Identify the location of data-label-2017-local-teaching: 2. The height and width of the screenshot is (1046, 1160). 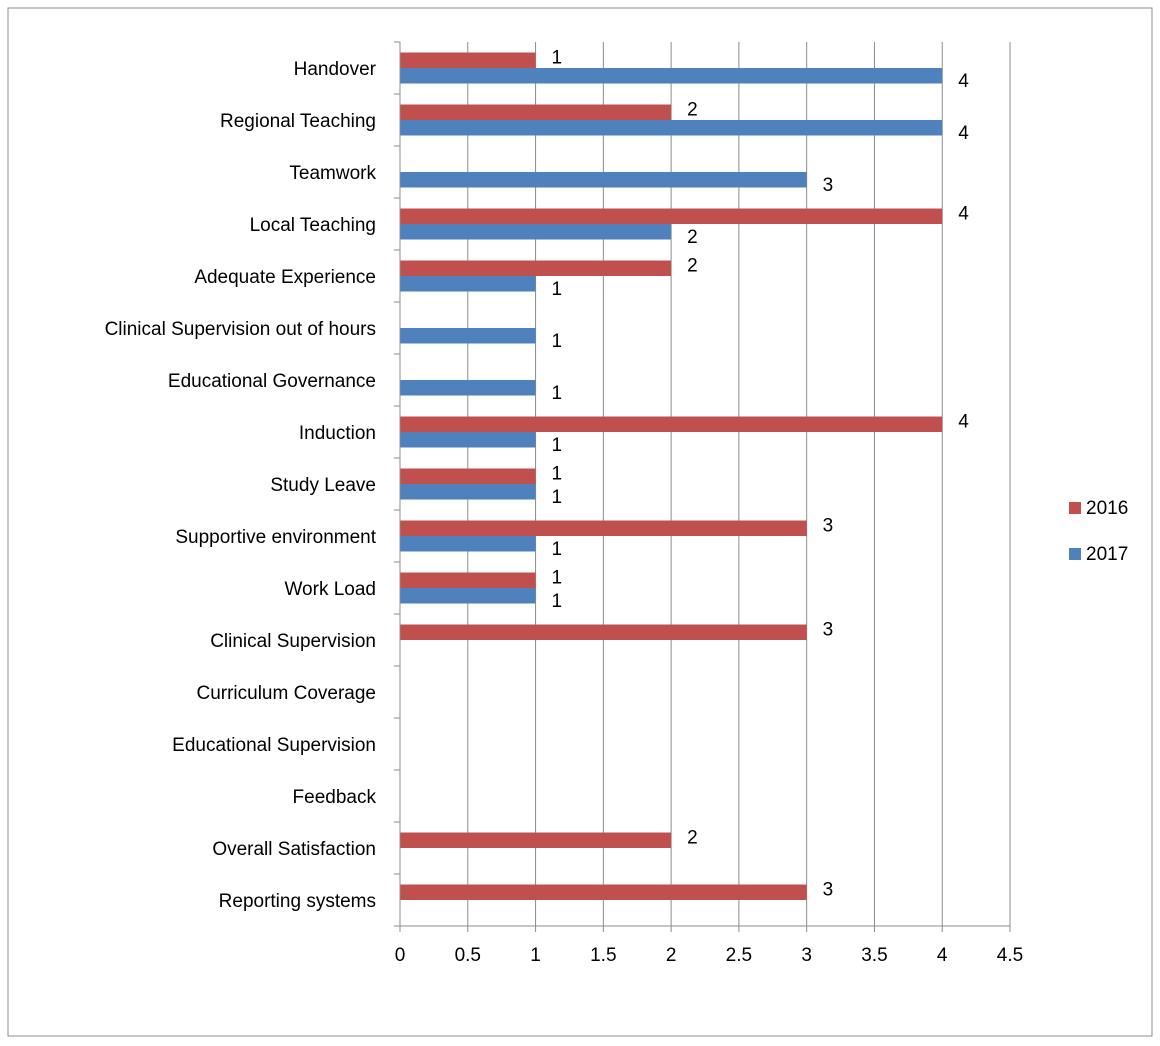
(692, 237).